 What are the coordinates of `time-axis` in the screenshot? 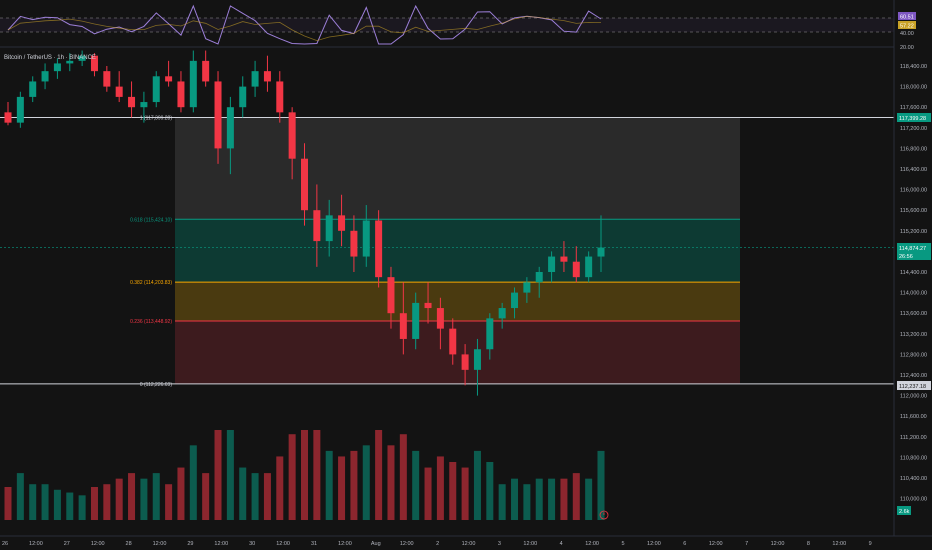 It's located at (466, 543).